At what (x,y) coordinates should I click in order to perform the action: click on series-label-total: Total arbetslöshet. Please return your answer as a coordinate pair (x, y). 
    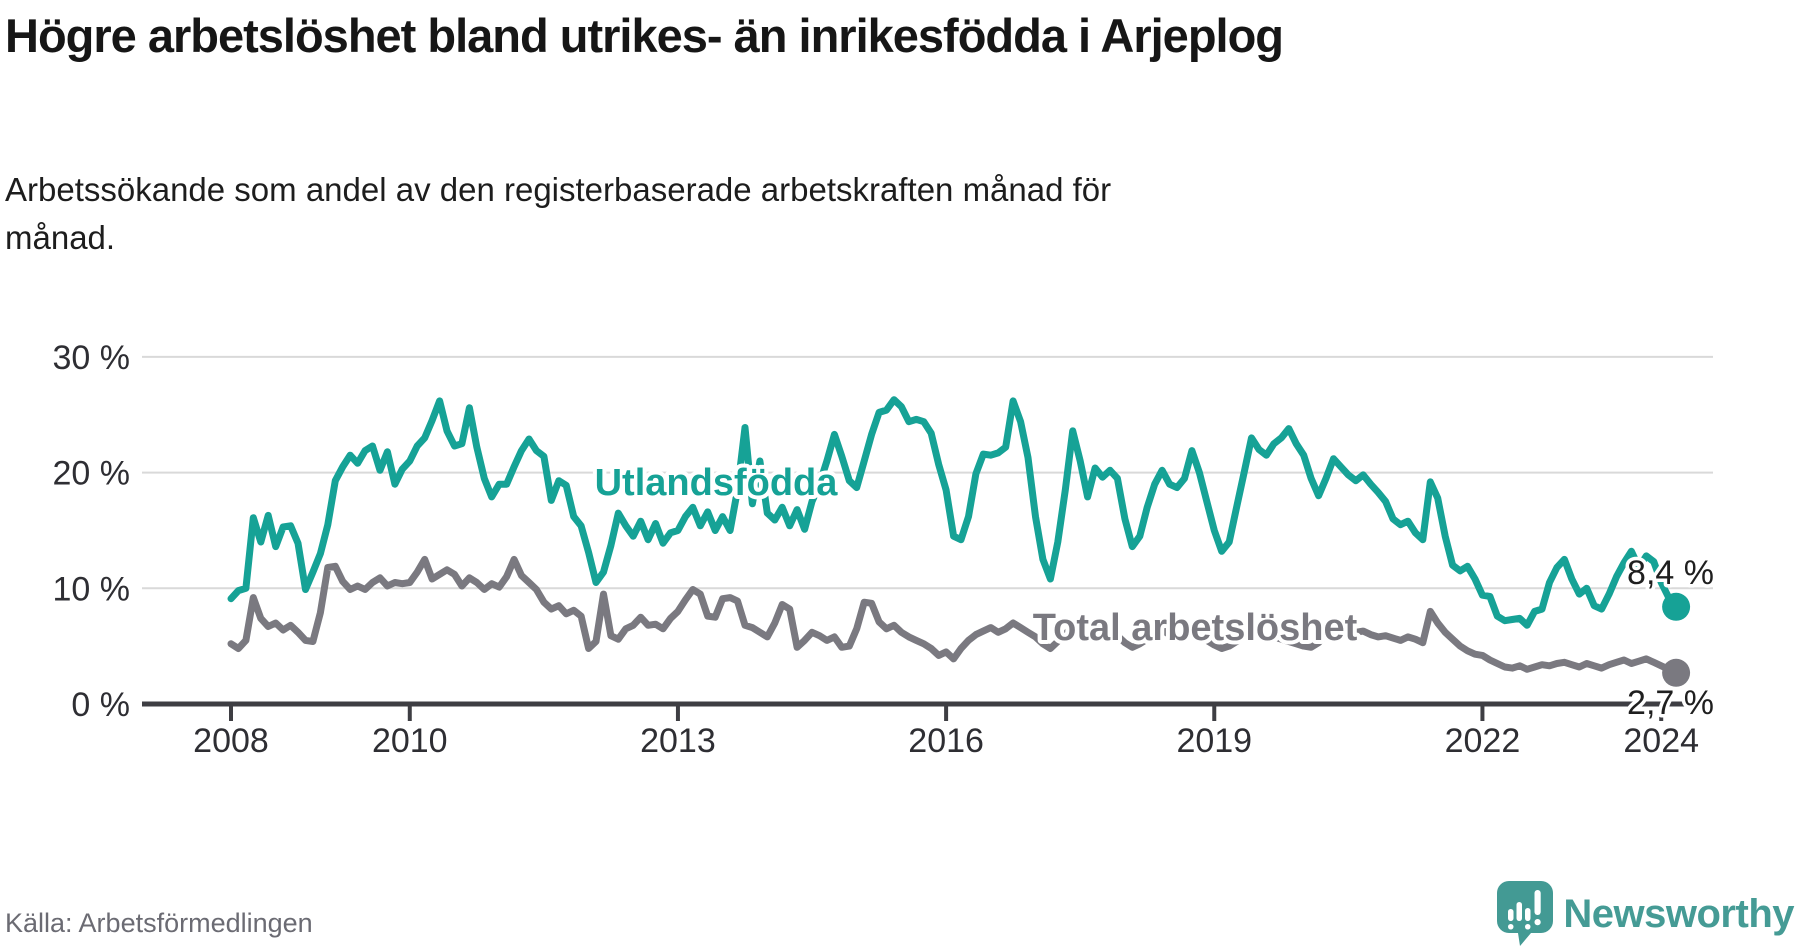
    Looking at the image, I should click on (1195, 628).